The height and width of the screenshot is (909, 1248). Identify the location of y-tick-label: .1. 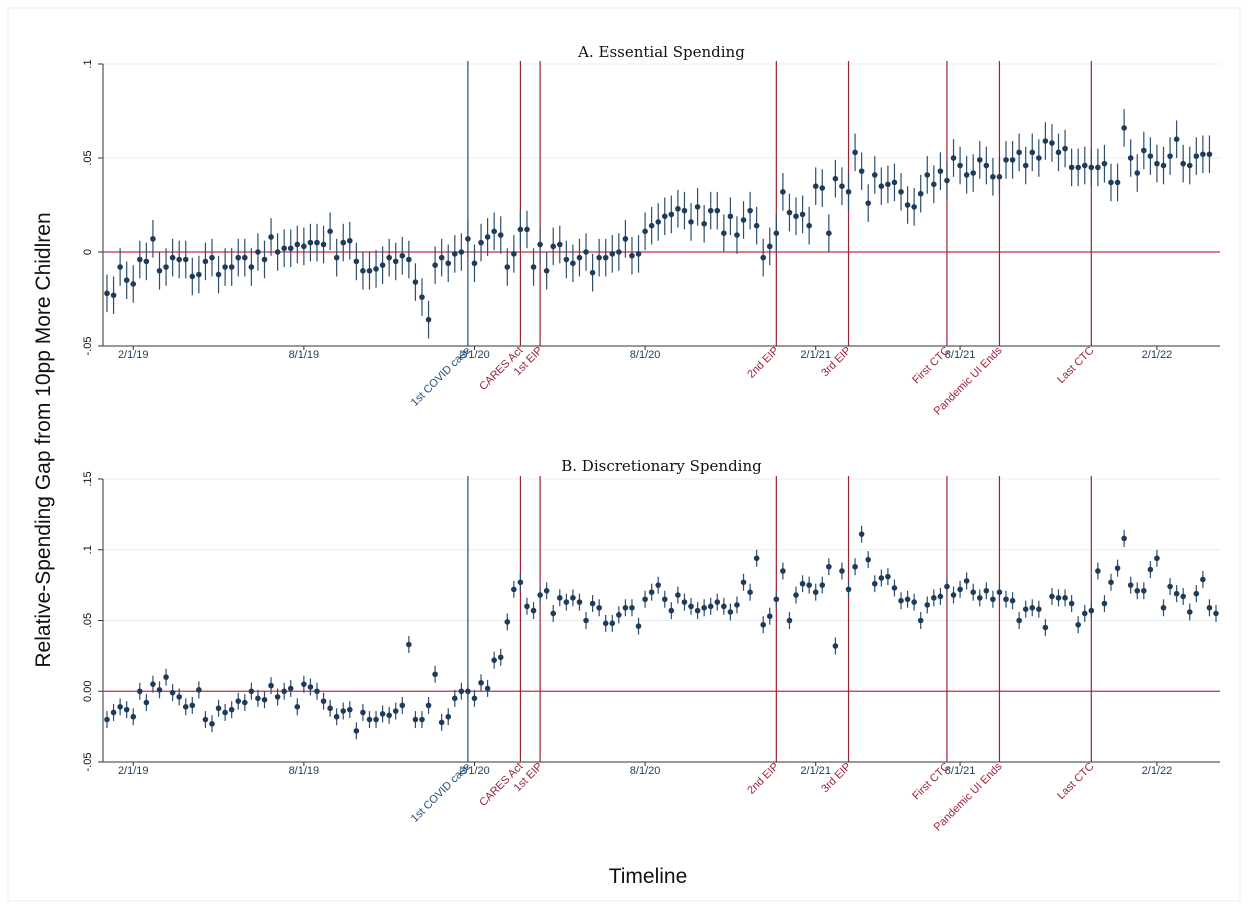
(88, 63).